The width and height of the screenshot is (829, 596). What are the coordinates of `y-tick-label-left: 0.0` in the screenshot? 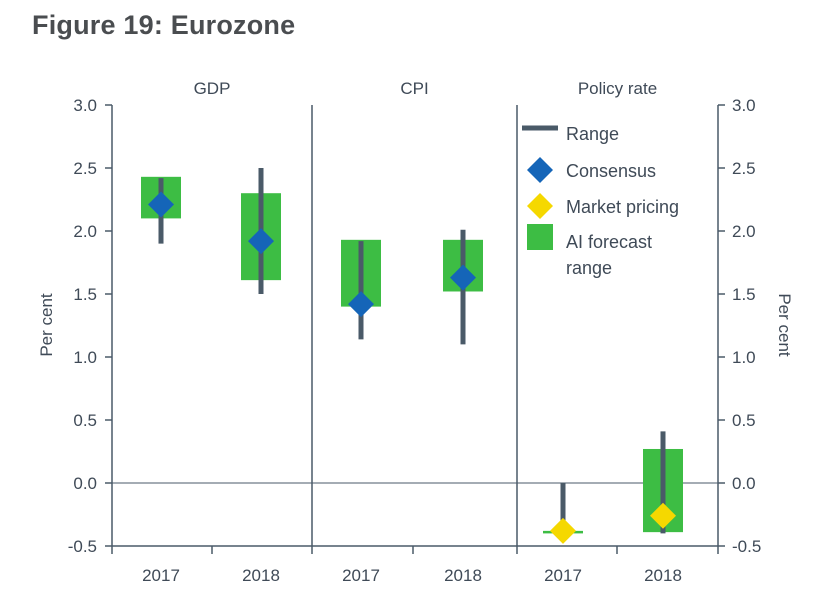 It's located at (85, 483).